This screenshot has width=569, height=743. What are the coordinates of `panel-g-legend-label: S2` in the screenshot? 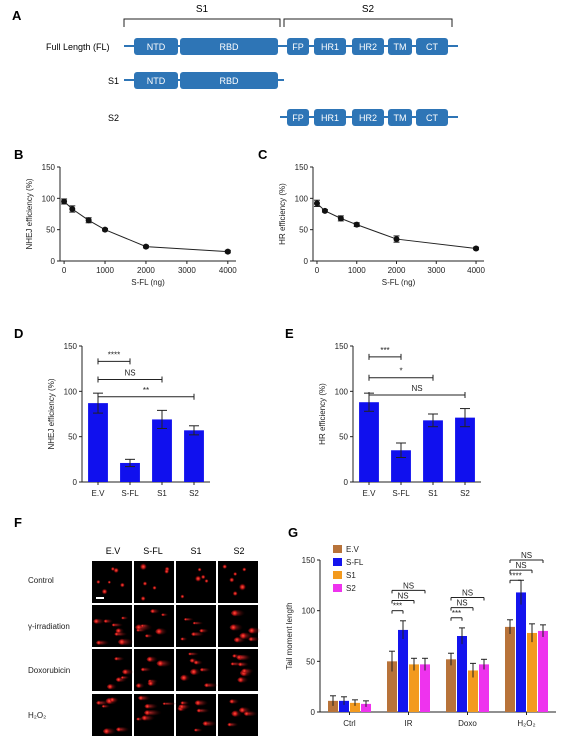 It's located at (351, 588).